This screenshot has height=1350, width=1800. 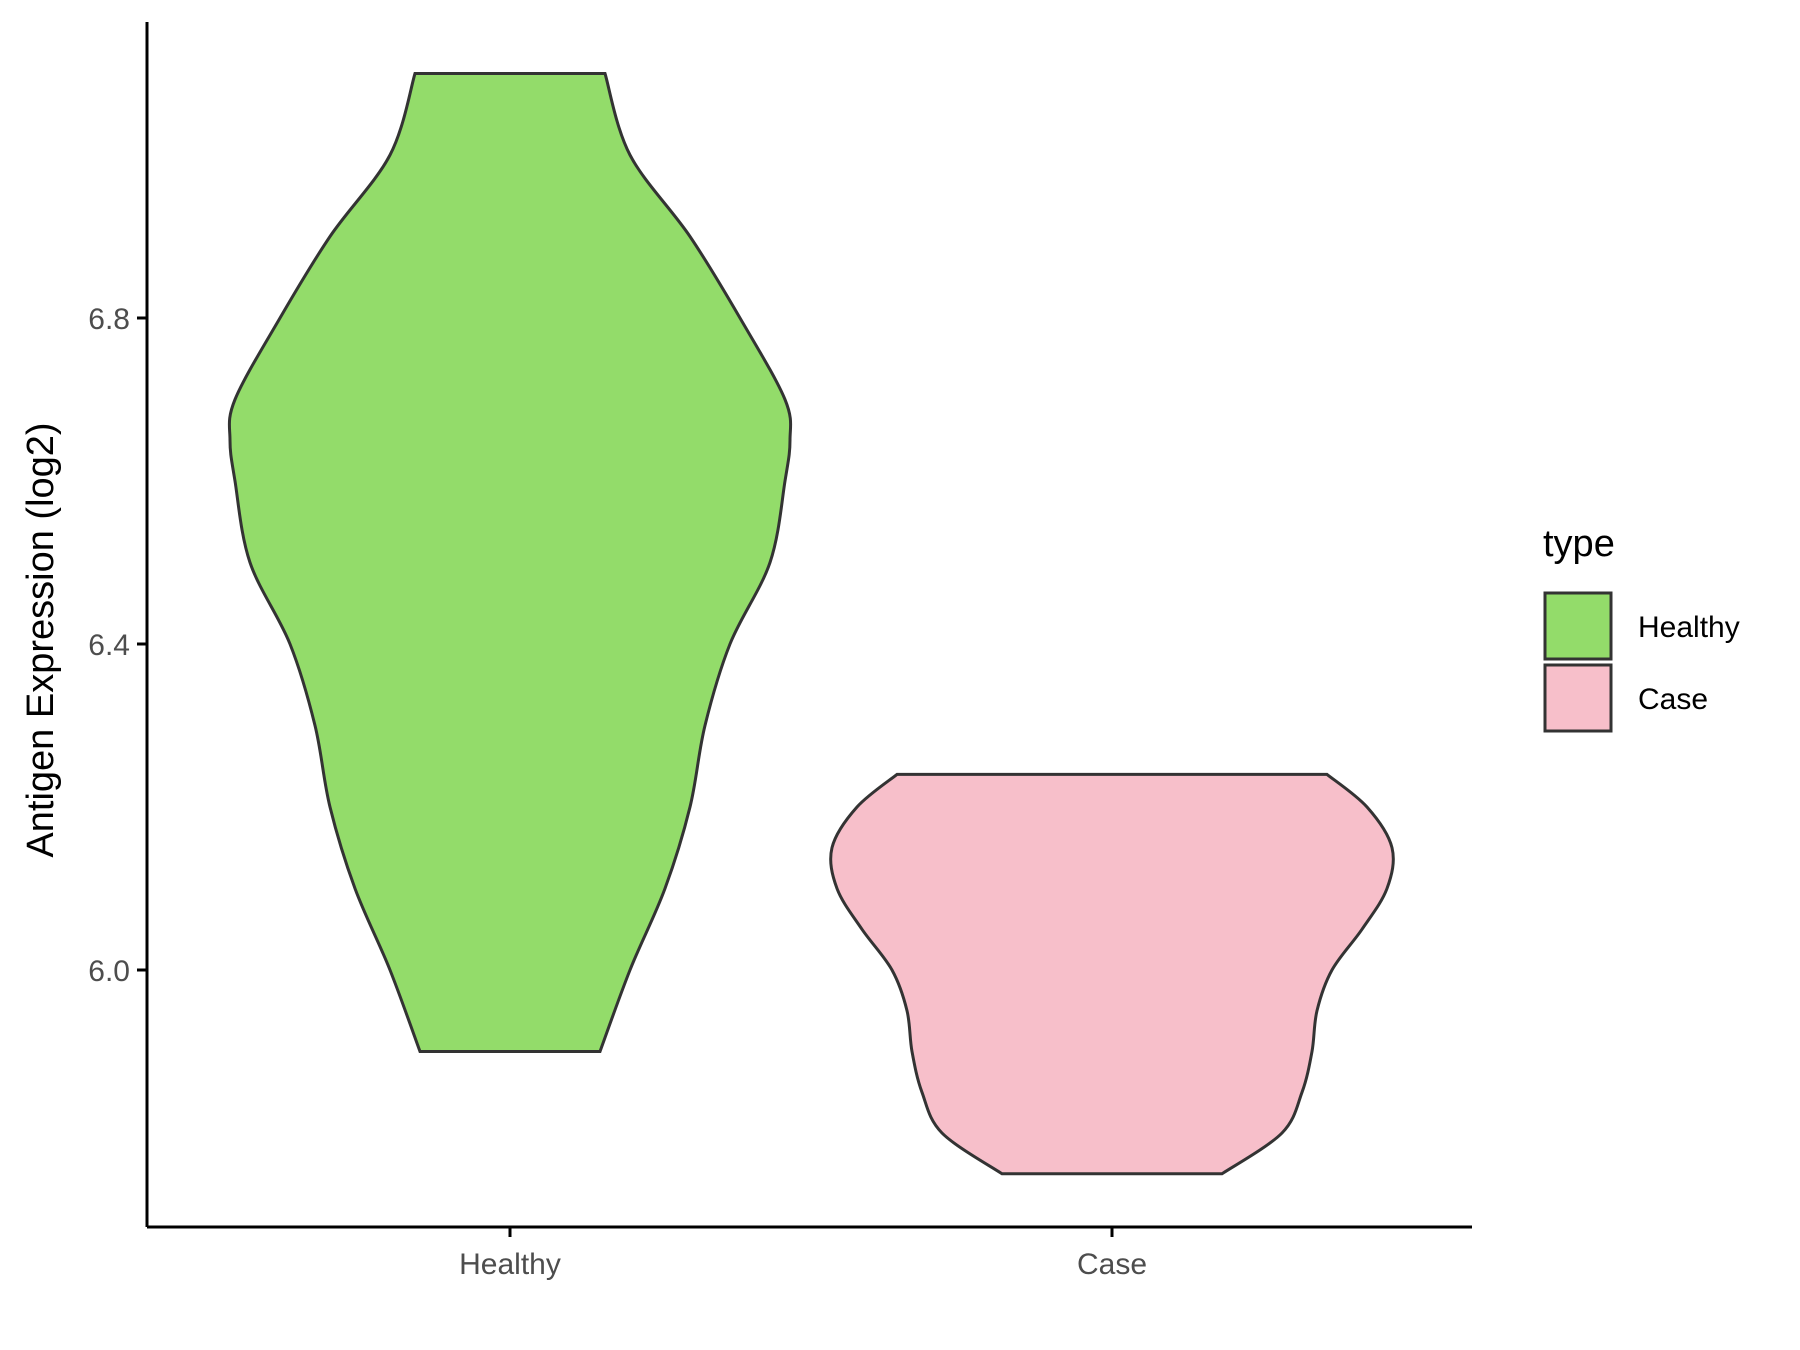 What do you see at coordinates (803, 1254) in the screenshot?
I see `x-ticks: Healthy Case` at bounding box center [803, 1254].